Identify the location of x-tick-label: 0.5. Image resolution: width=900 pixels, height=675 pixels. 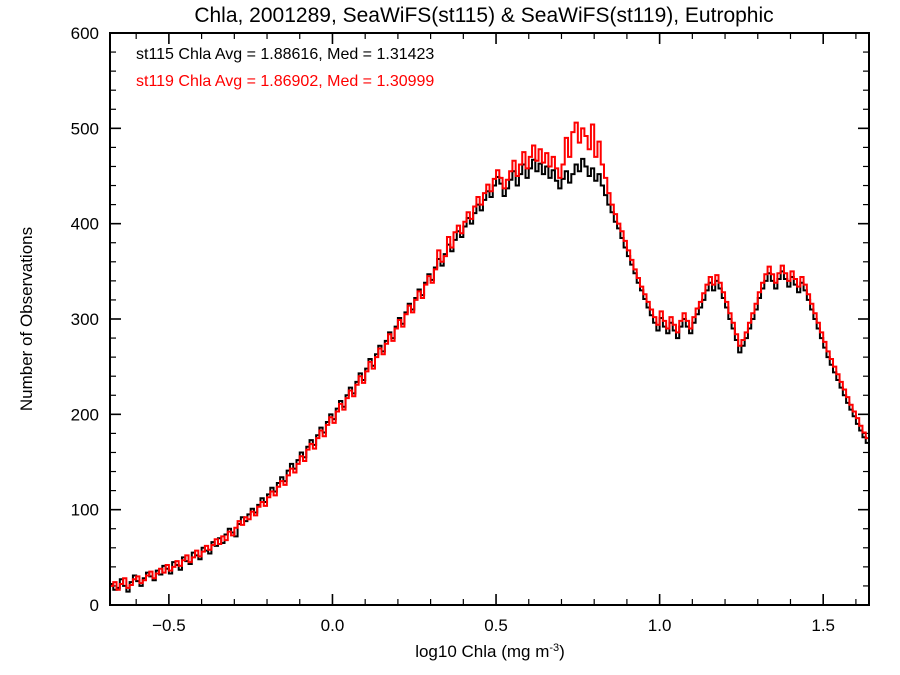
(496, 625).